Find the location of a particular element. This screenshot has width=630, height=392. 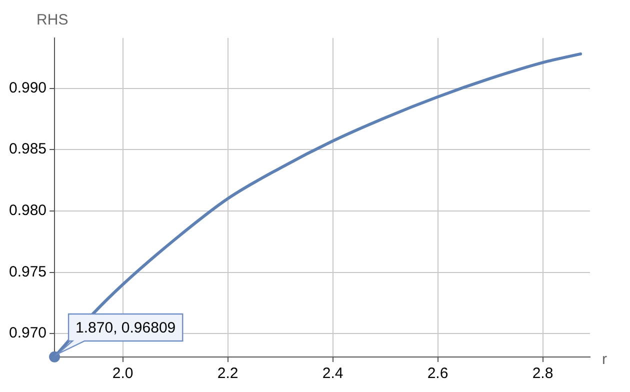

x-tick-label: 2.8 is located at coordinates (543, 373).